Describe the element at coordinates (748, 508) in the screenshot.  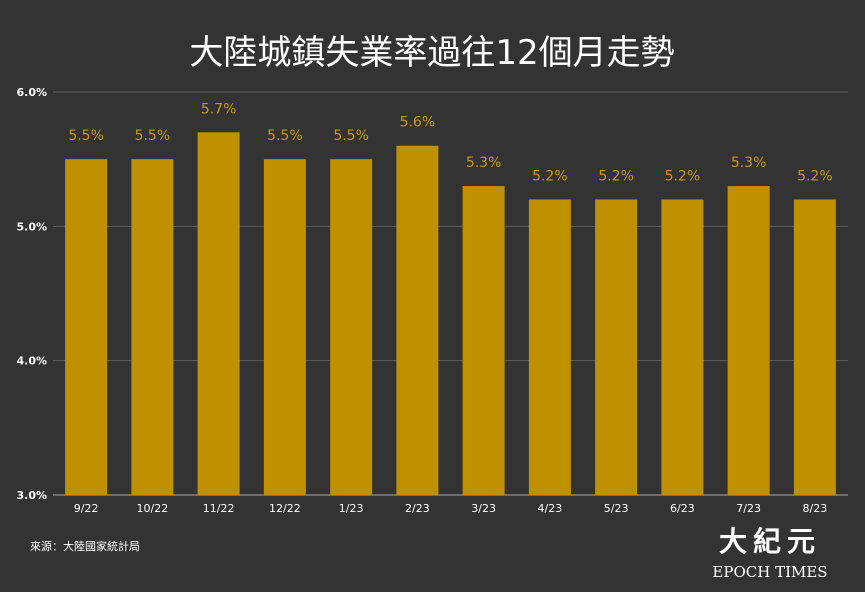
I see `x-category-label: 7/23` at that location.